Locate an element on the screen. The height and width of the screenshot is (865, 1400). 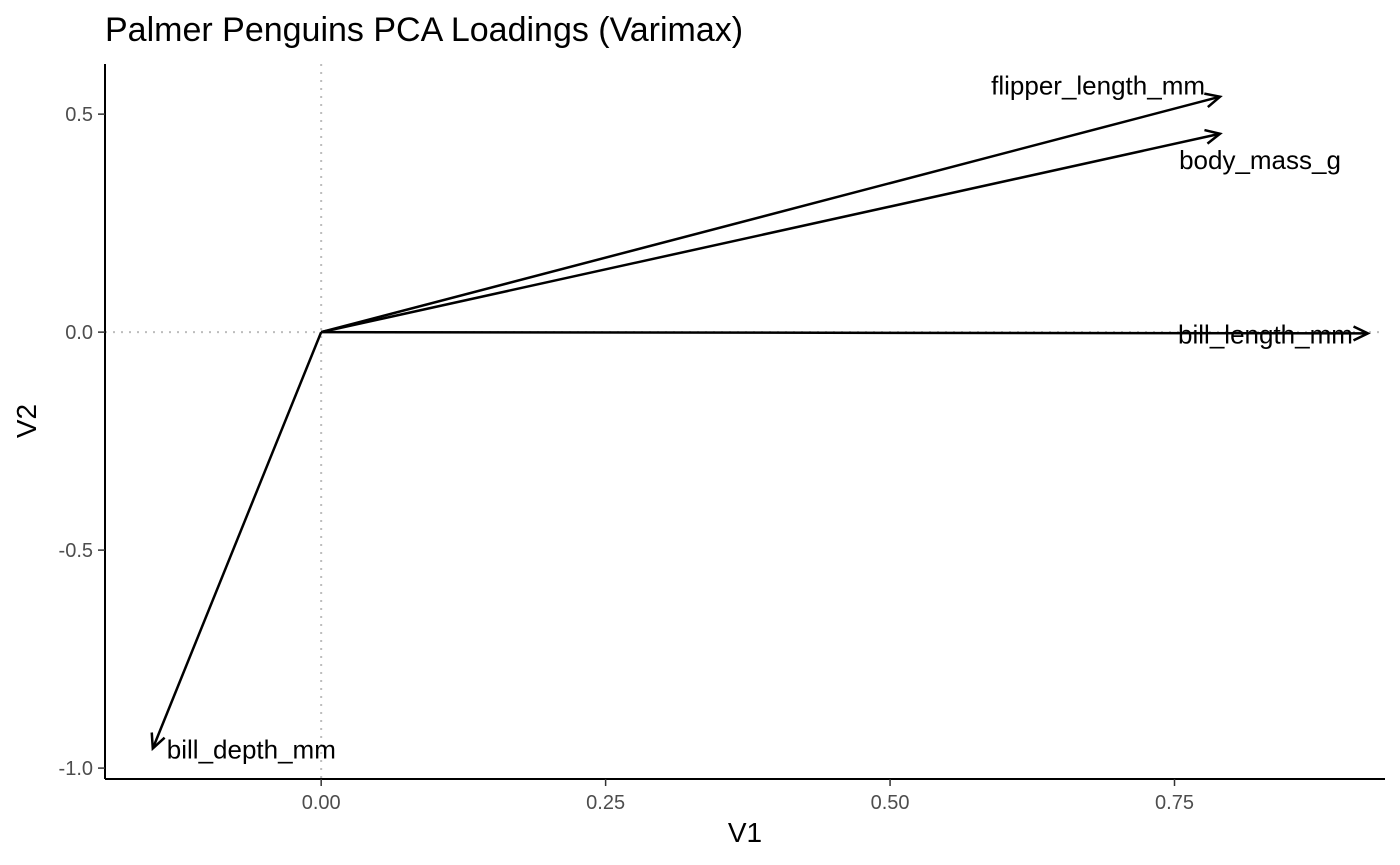
x-tick-label: 0.25 is located at coordinates (605, 803).